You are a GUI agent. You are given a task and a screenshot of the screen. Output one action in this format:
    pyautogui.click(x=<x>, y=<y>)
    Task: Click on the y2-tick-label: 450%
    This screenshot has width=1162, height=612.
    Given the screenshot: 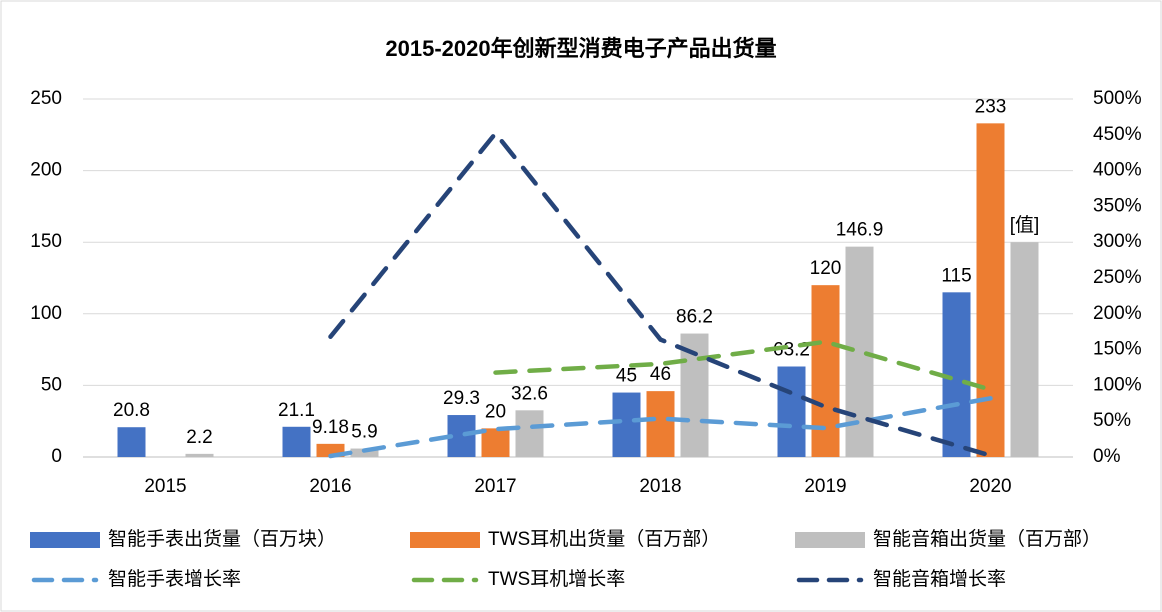 What is the action you would take?
    pyautogui.click(x=1117, y=134)
    